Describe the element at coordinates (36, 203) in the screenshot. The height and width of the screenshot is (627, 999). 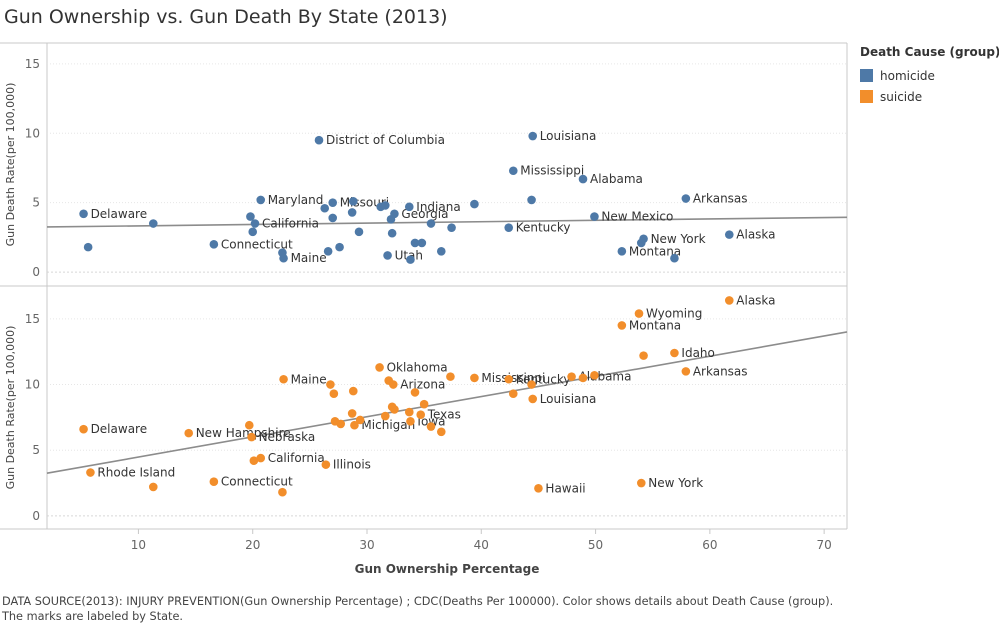
I see `y-tick-label: 5` at that location.